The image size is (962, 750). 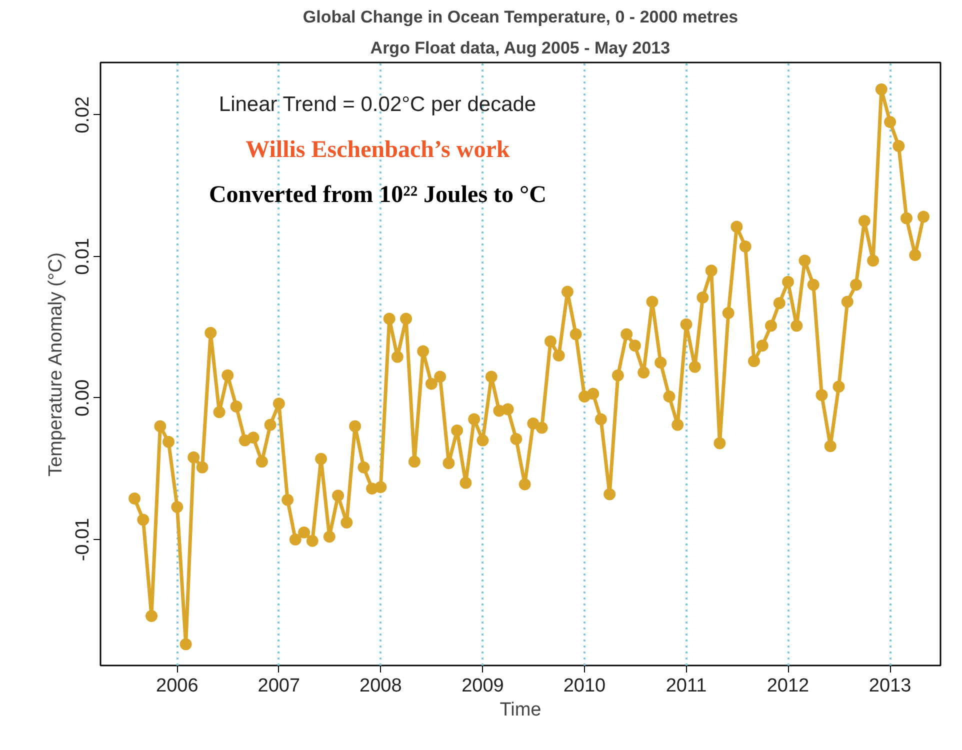 What do you see at coordinates (686, 686) in the screenshot?
I see `x-tick-label: 2011` at bounding box center [686, 686].